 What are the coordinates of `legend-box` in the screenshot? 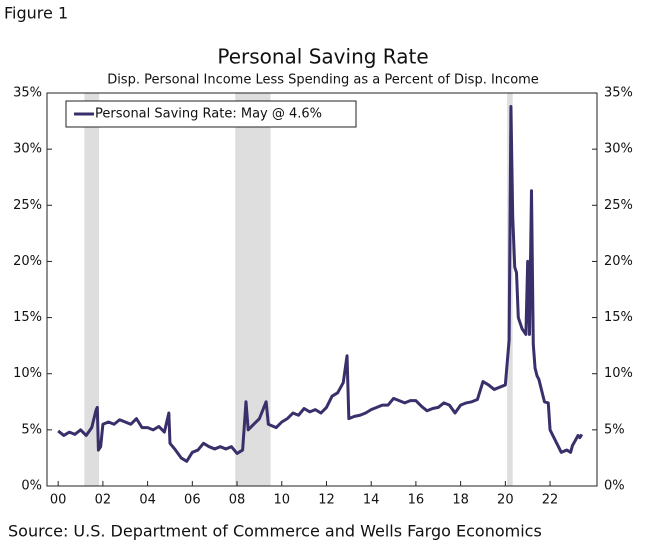 It's located at (211, 114).